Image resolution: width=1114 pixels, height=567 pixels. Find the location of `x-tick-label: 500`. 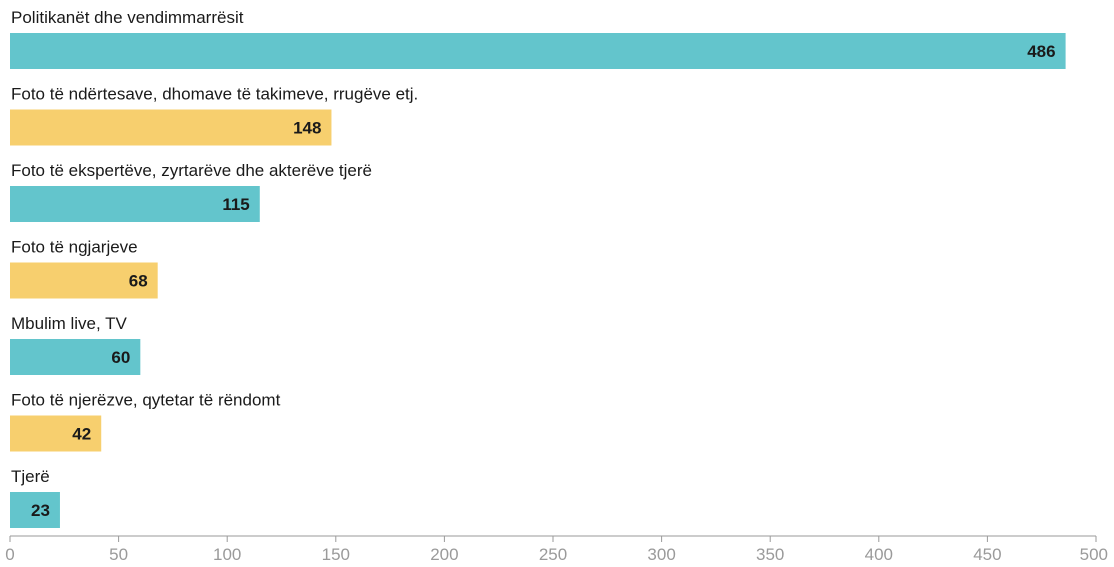

x-tick-label: 500 is located at coordinates (1094, 554).